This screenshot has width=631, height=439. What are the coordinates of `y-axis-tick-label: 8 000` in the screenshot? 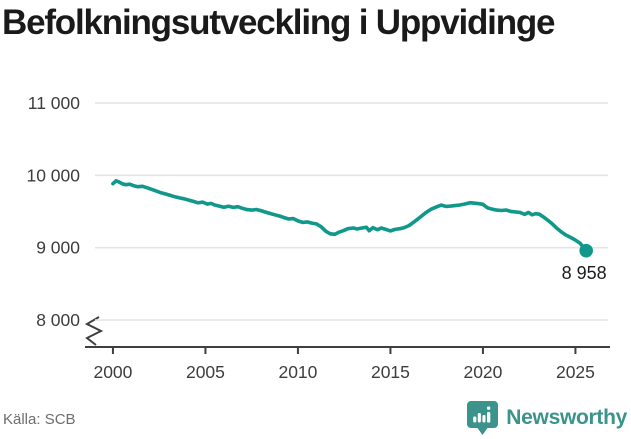 It's located at (58, 320).